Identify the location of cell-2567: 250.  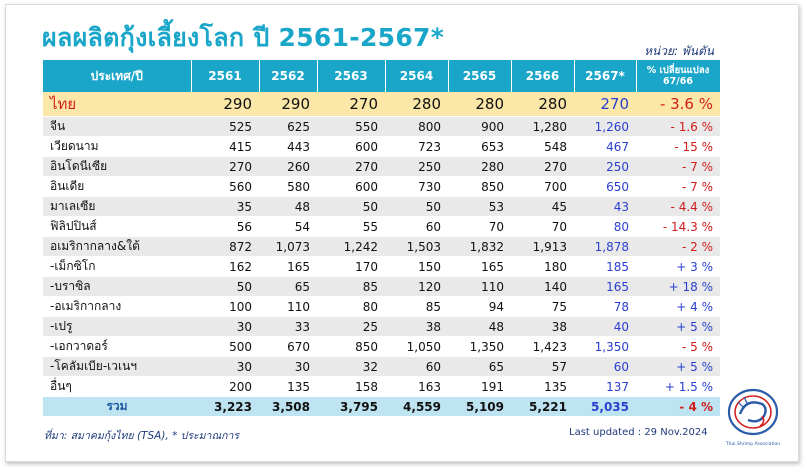
(605, 166).